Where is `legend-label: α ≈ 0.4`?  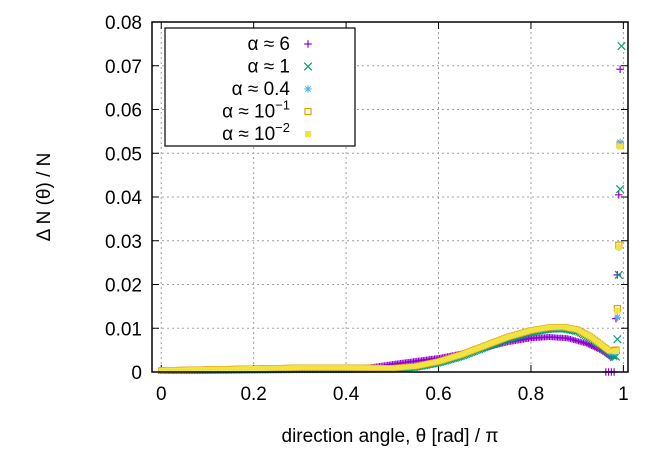
legend-label: α ≈ 0.4 is located at coordinates (261, 89).